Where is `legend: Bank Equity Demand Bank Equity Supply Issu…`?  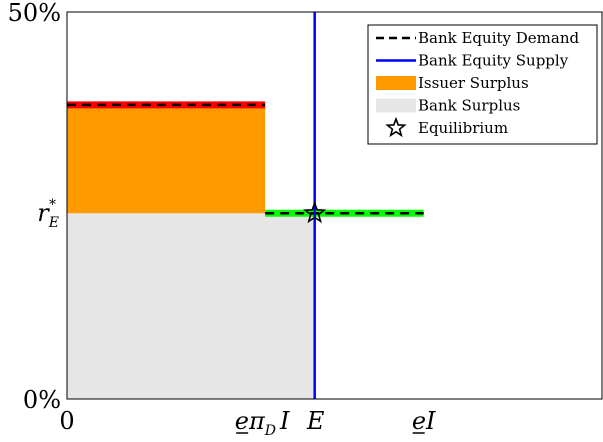 legend: Bank Equity Demand Bank Equity Supply Issu… is located at coordinates (482, 84).